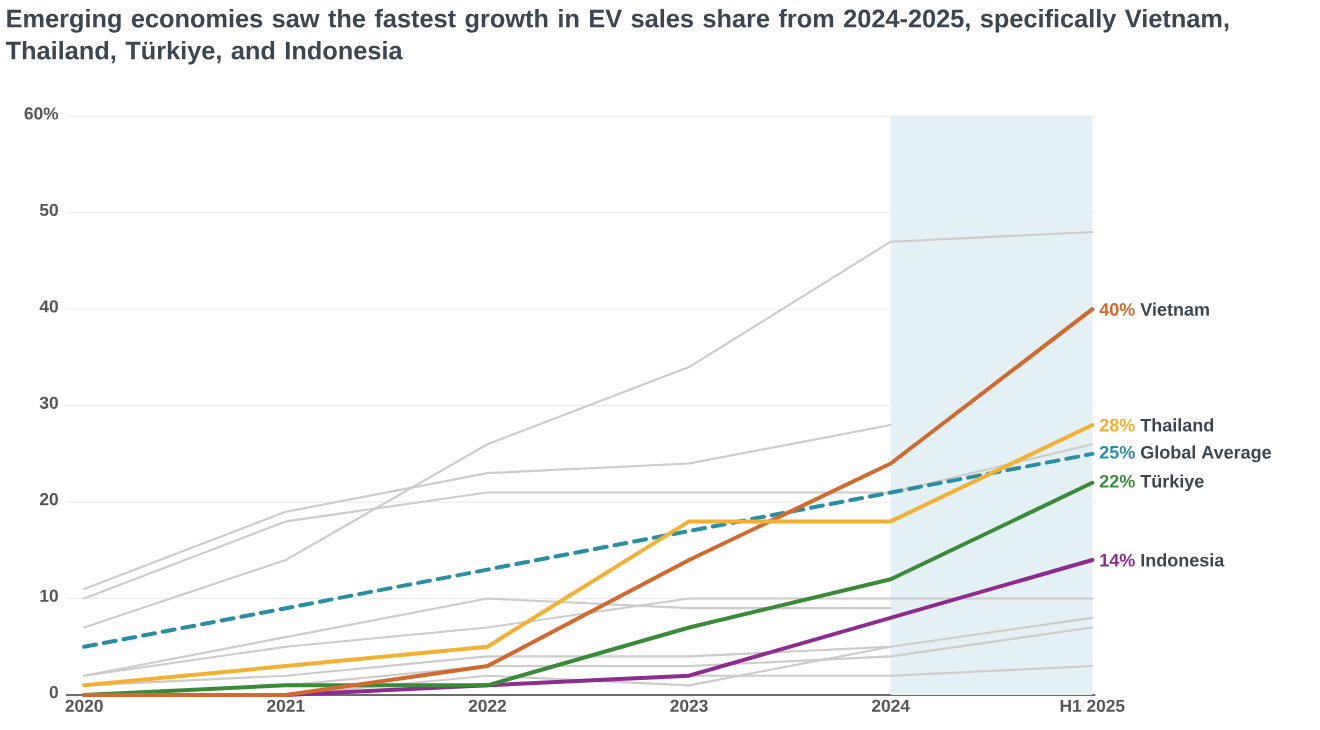 The height and width of the screenshot is (730, 1320). I want to click on data-label: 22%, so click(1117, 481).